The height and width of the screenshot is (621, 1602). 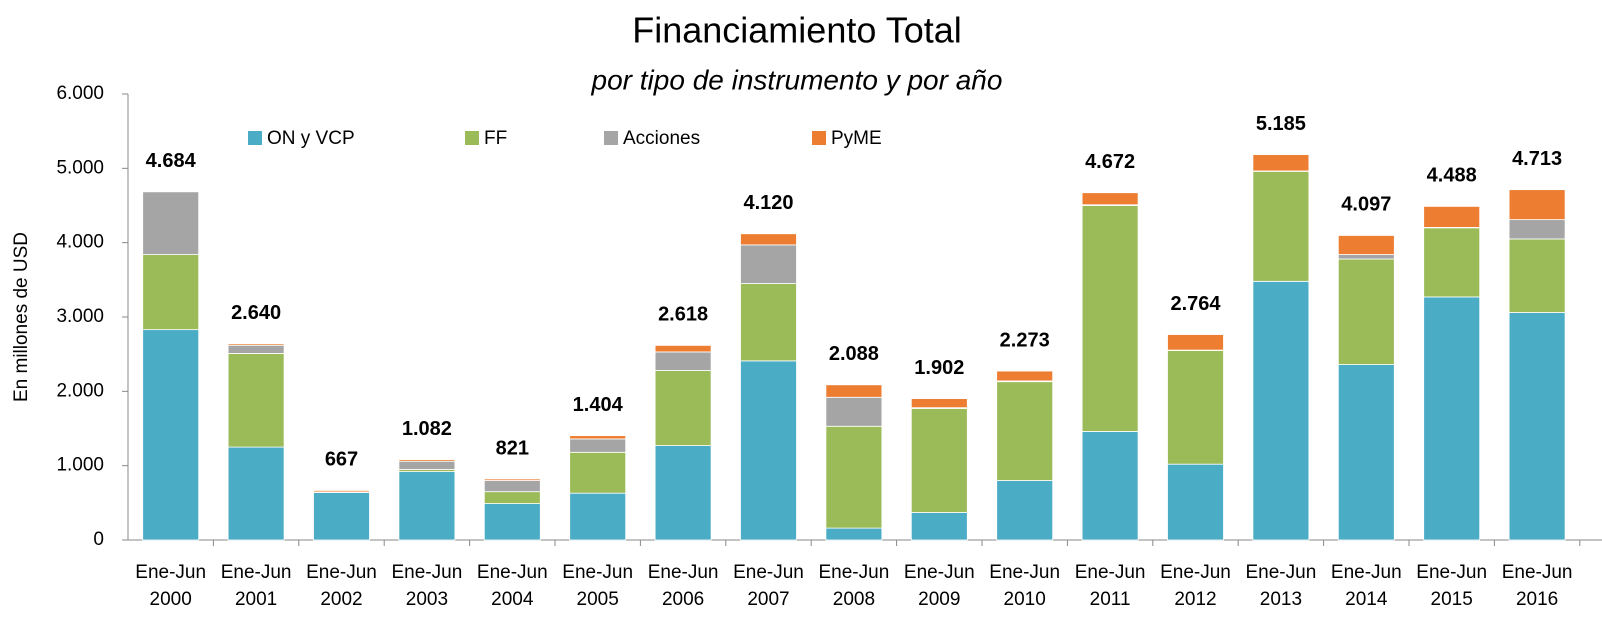 I want to click on total-label: 2.640, so click(x=256, y=313).